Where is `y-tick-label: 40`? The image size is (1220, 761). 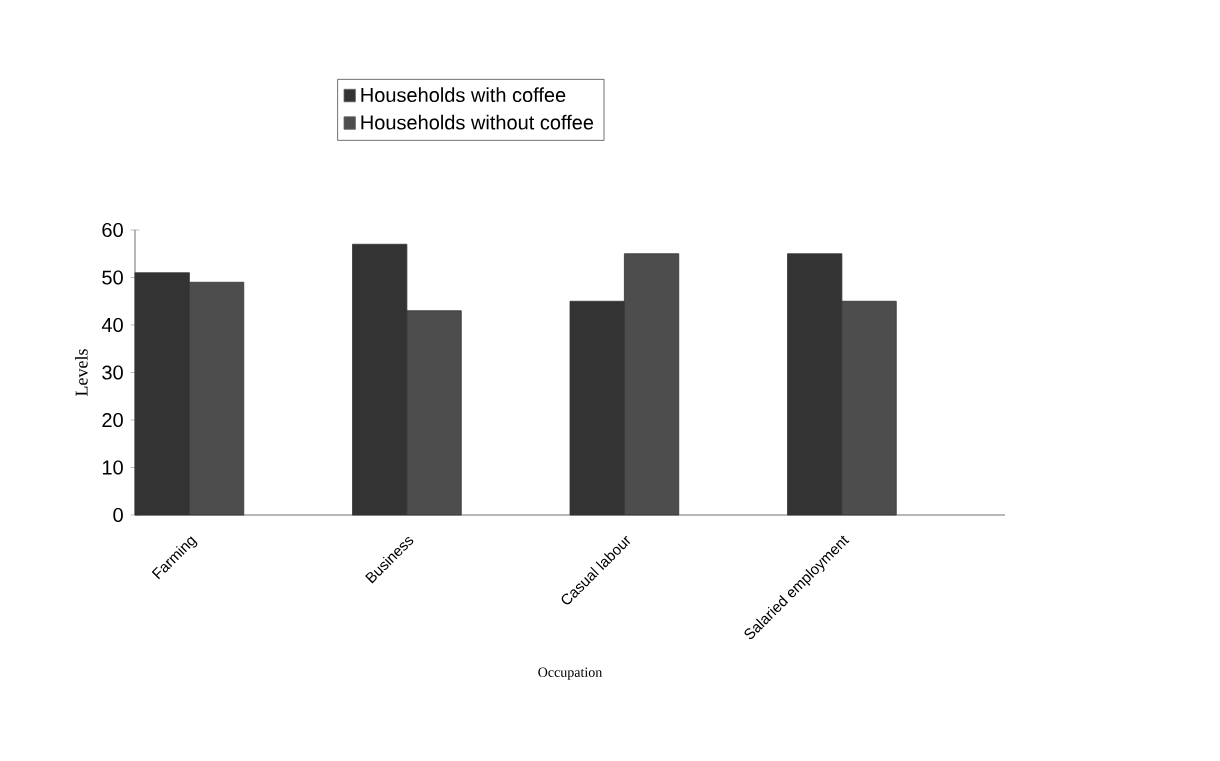 y-tick-label: 40 is located at coordinates (112, 325).